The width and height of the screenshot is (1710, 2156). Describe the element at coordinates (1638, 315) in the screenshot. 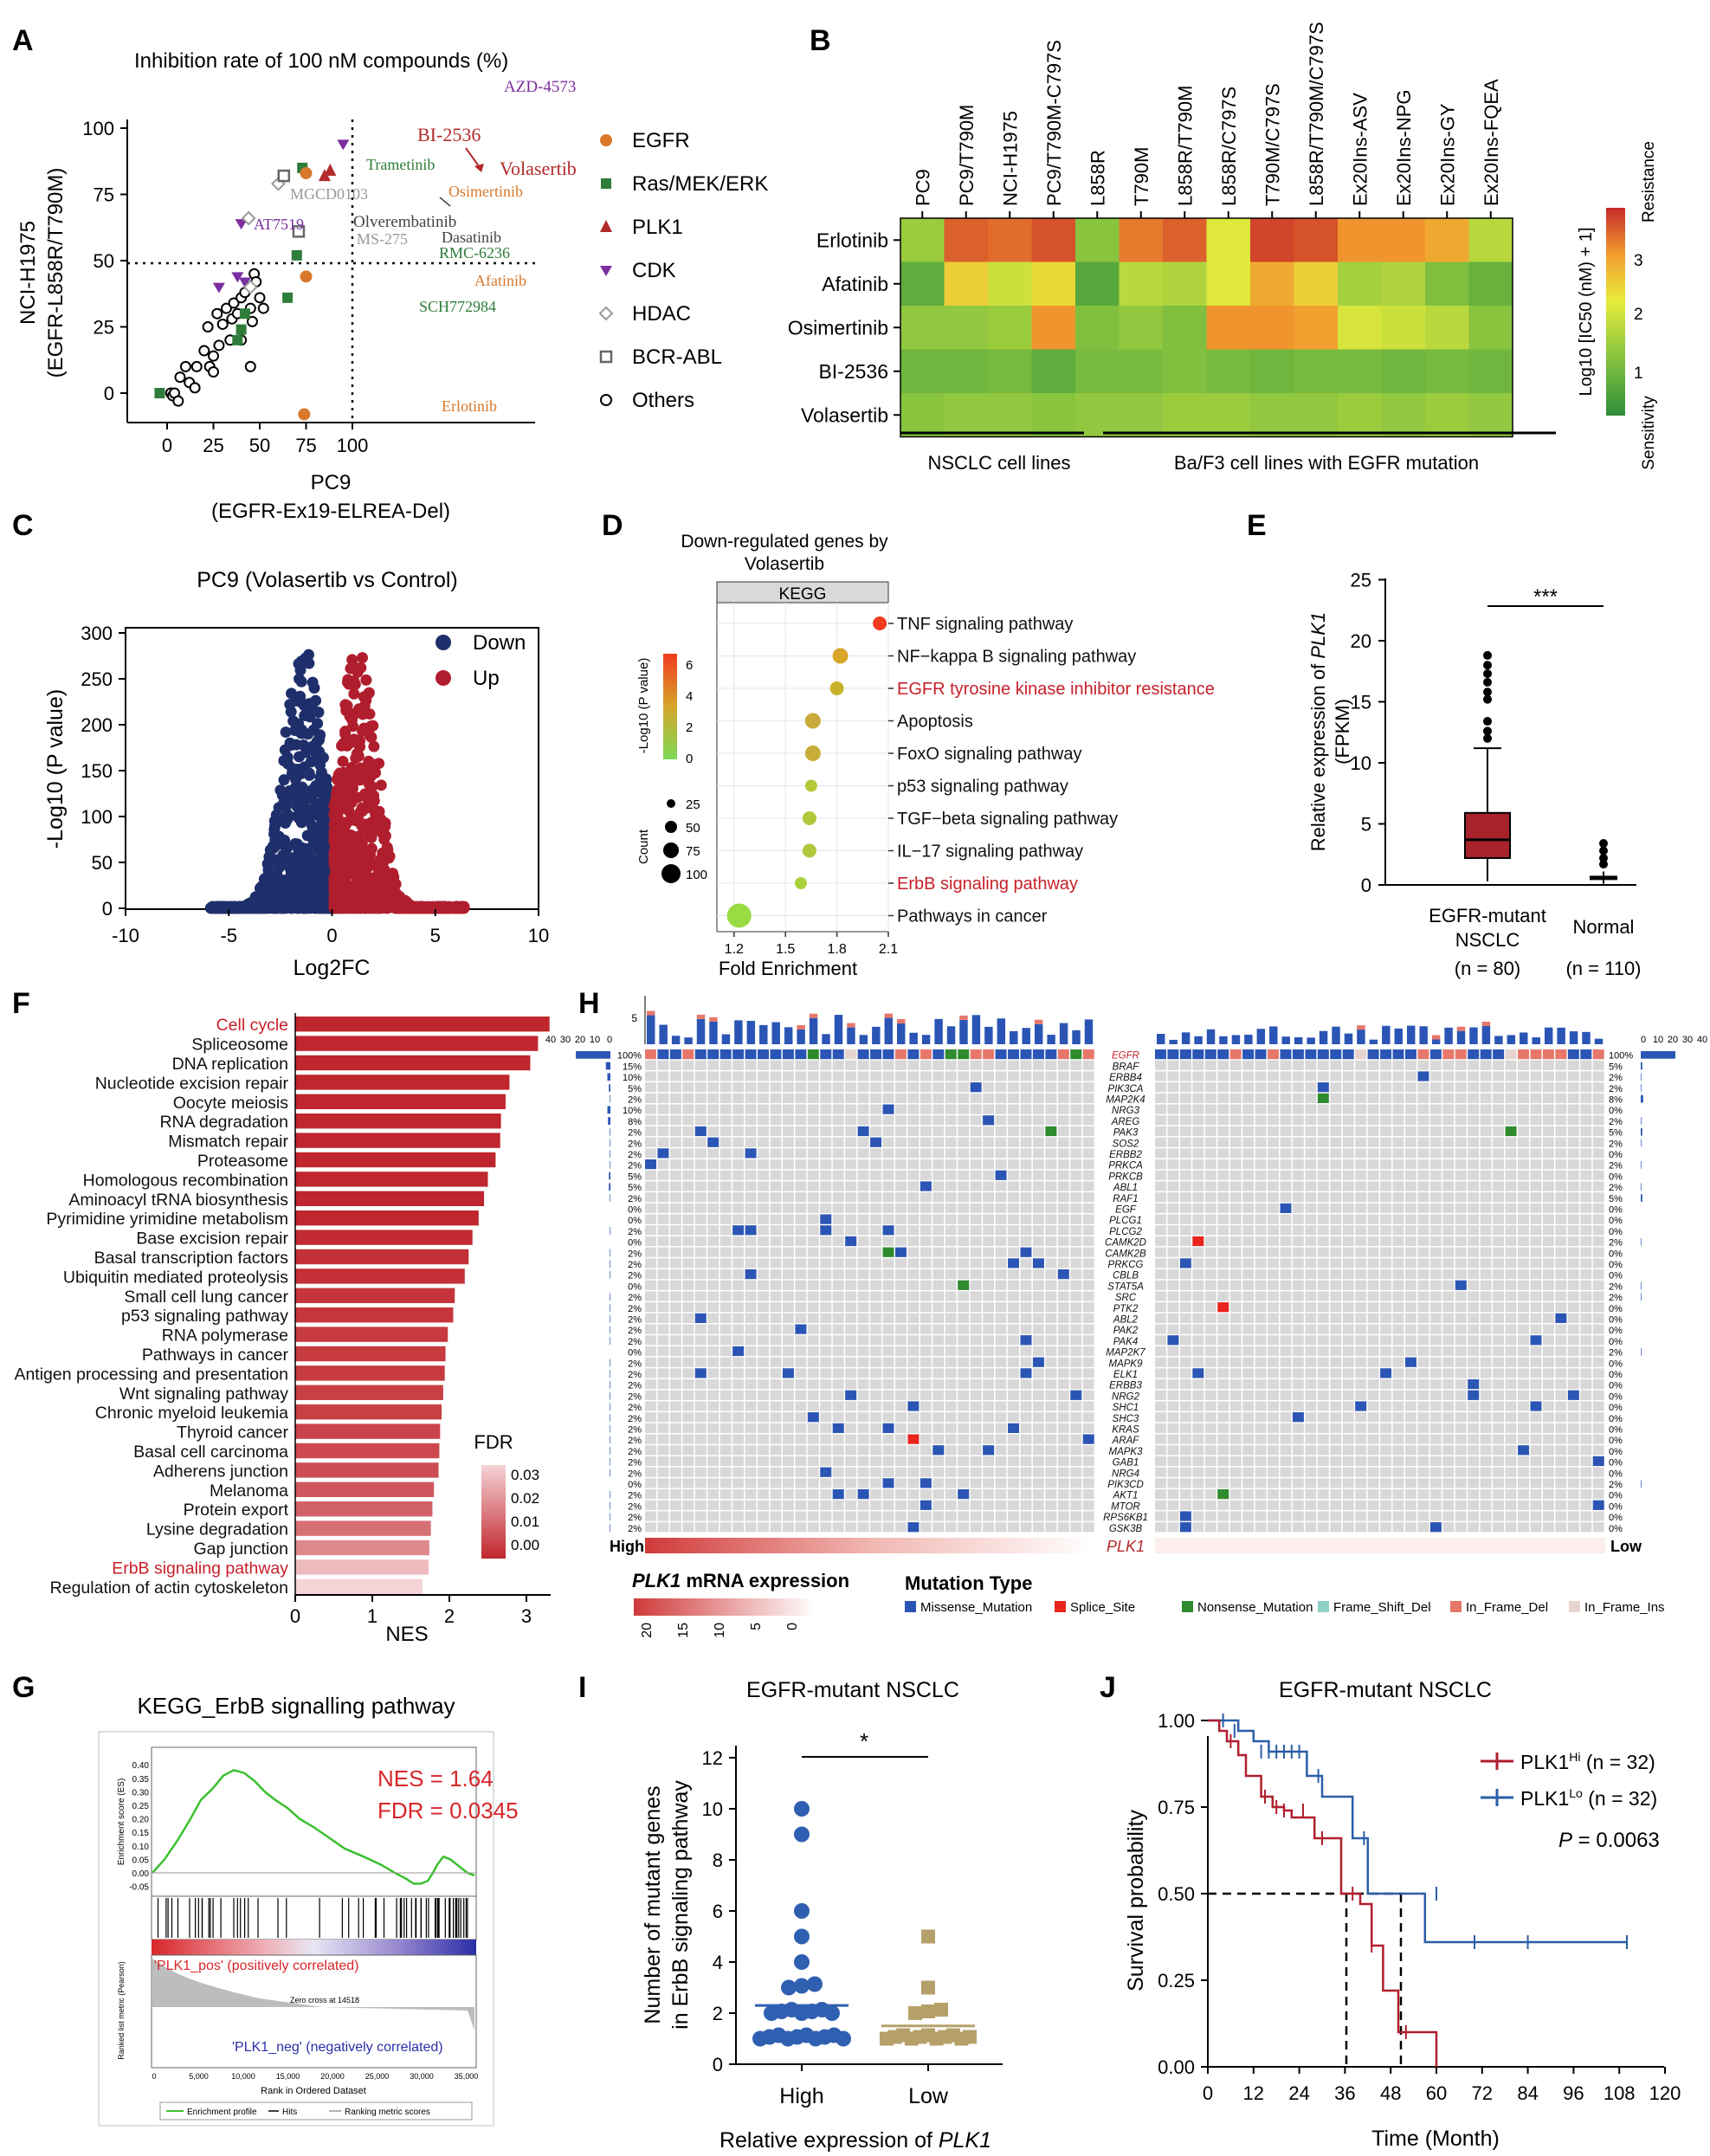

I see `cbar-tick: 2` at that location.